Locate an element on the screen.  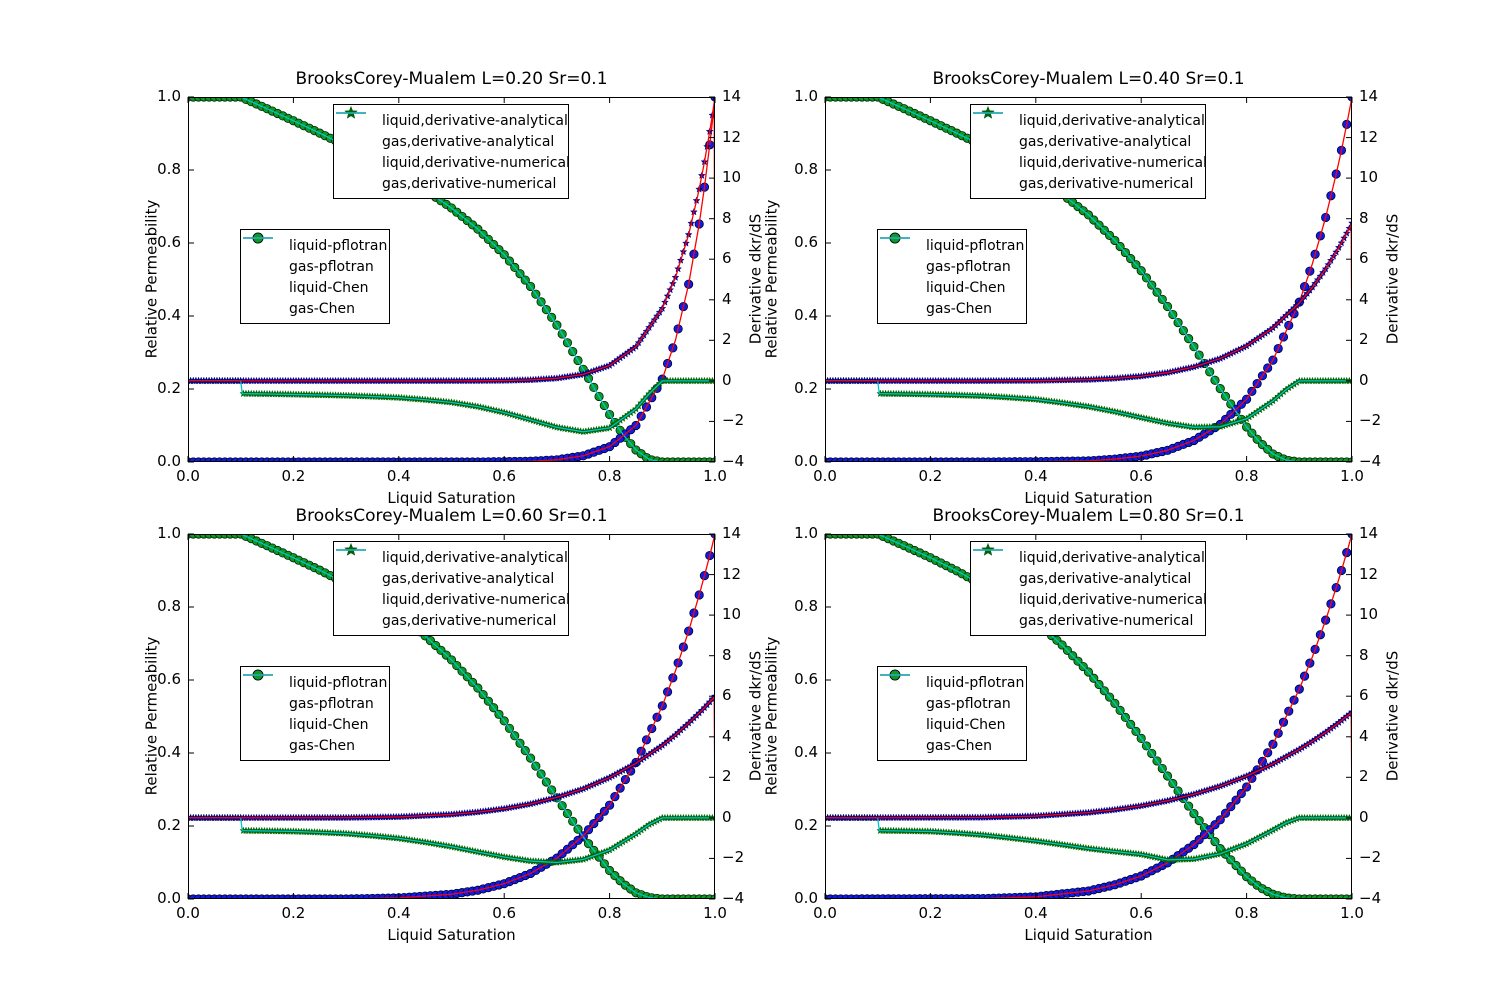
legend-label: gas,derivative-analytical is located at coordinates (468, 578).